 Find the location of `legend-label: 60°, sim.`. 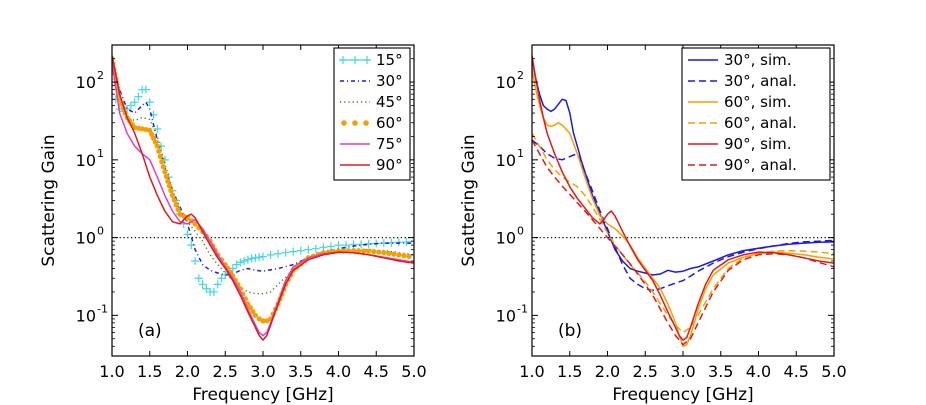

legend-label: 60°, sim. is located at coordinates (758, 102).